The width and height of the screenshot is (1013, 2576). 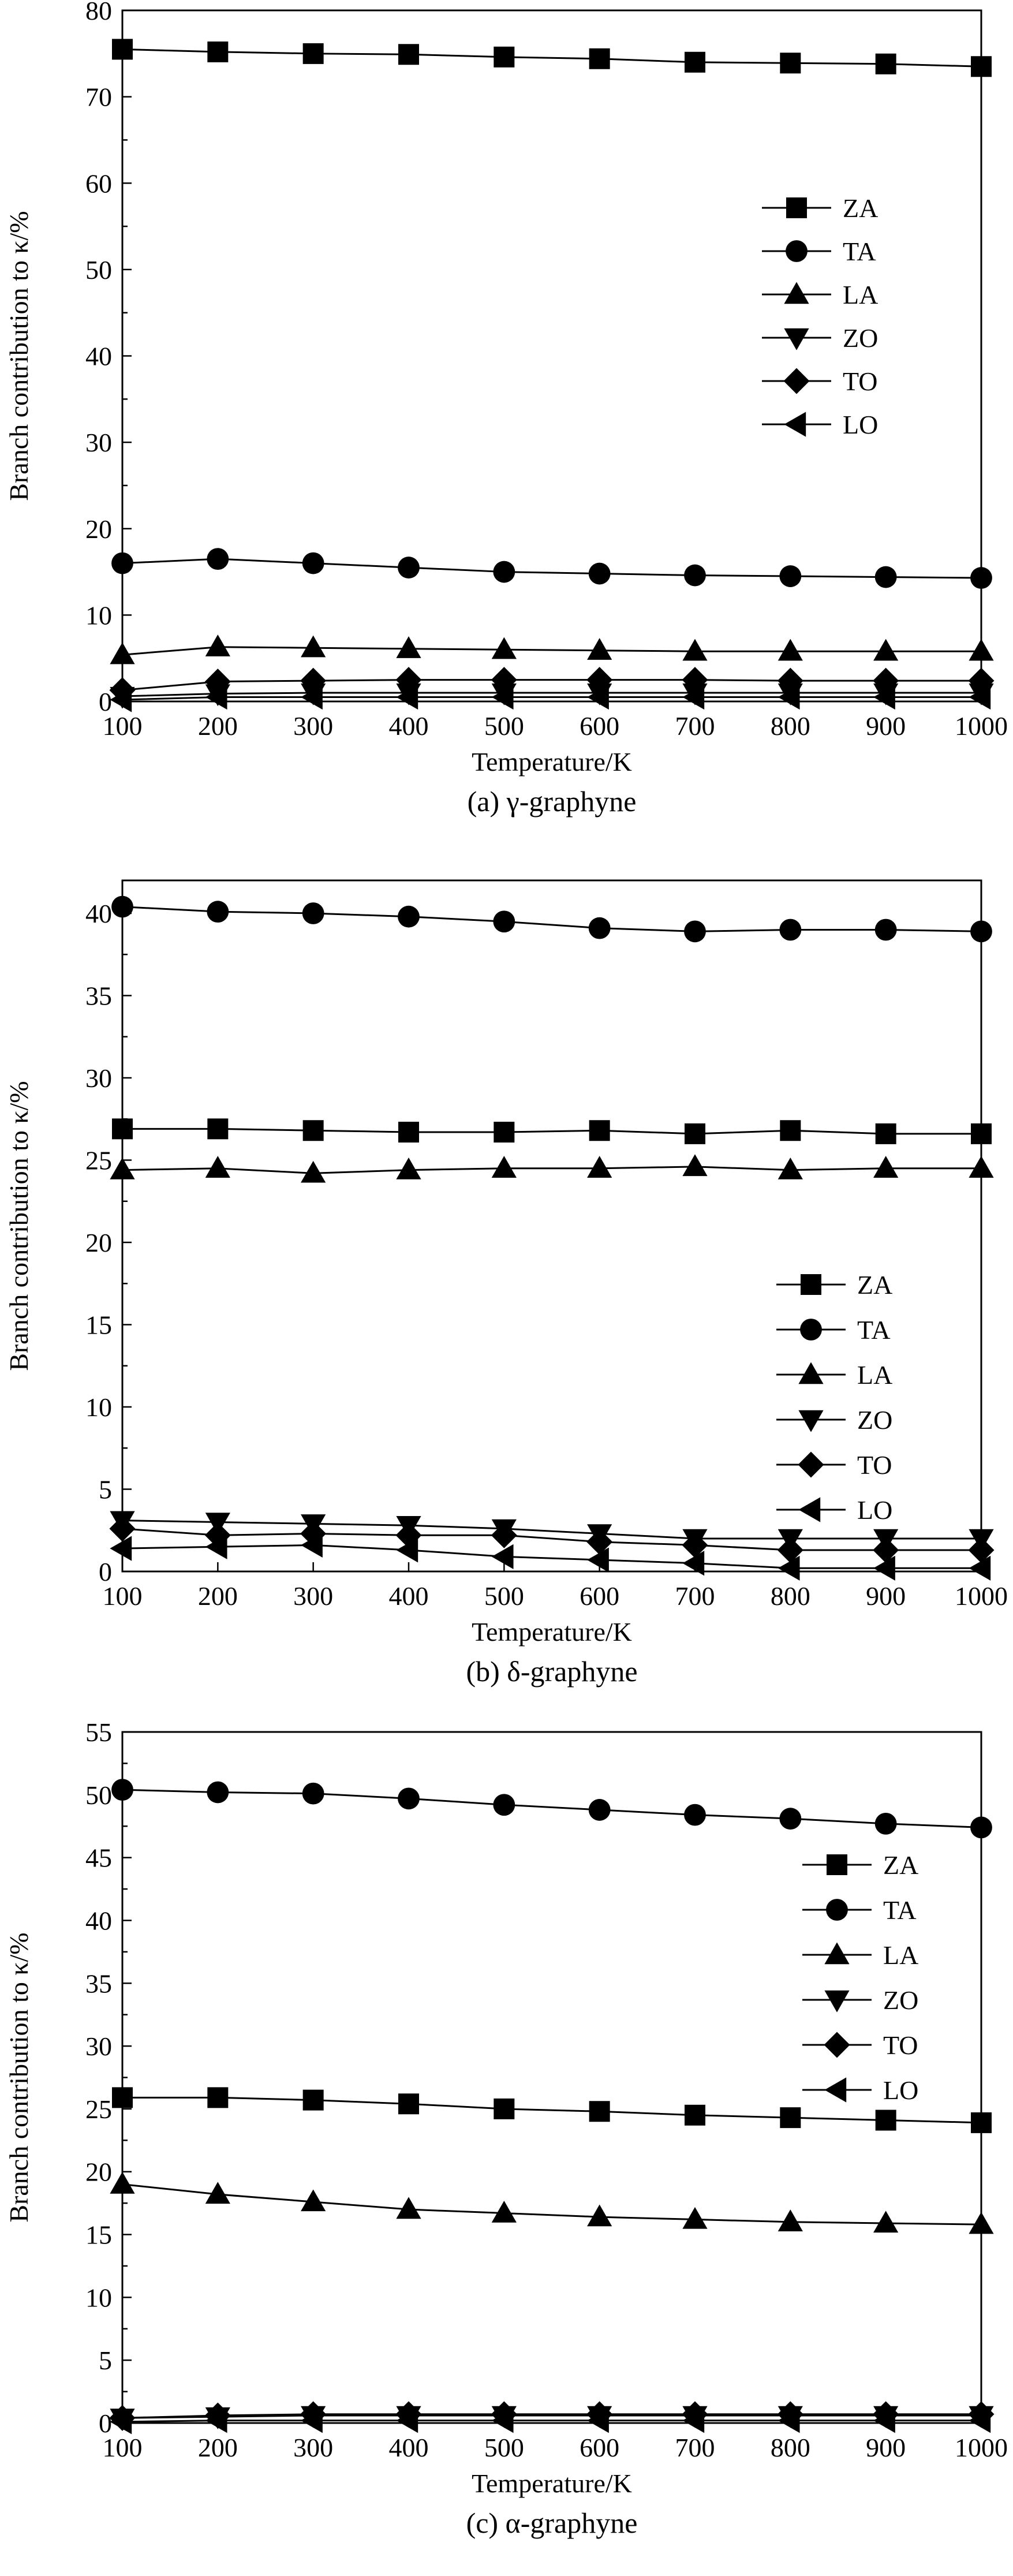 I want to click on y-tick-label: 35, so click(x=98, y=1983).